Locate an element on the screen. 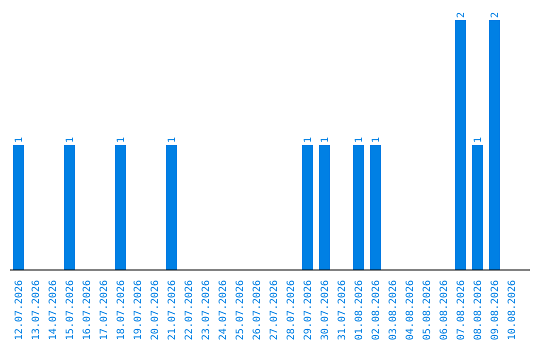  x-tick-label: 23.07.2026 is located at coordinates (206, 310).